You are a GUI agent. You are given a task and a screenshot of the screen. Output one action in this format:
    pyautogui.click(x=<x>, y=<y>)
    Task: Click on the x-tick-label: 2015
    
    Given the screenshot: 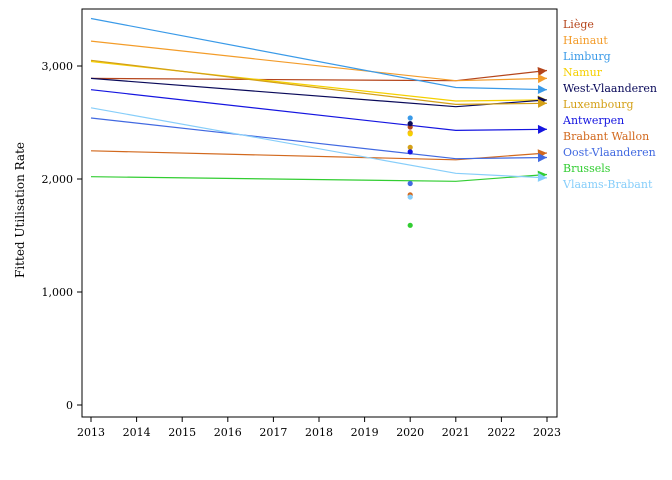 What is the action you would take?
    pyautogui.click(x=182, y=432)
    